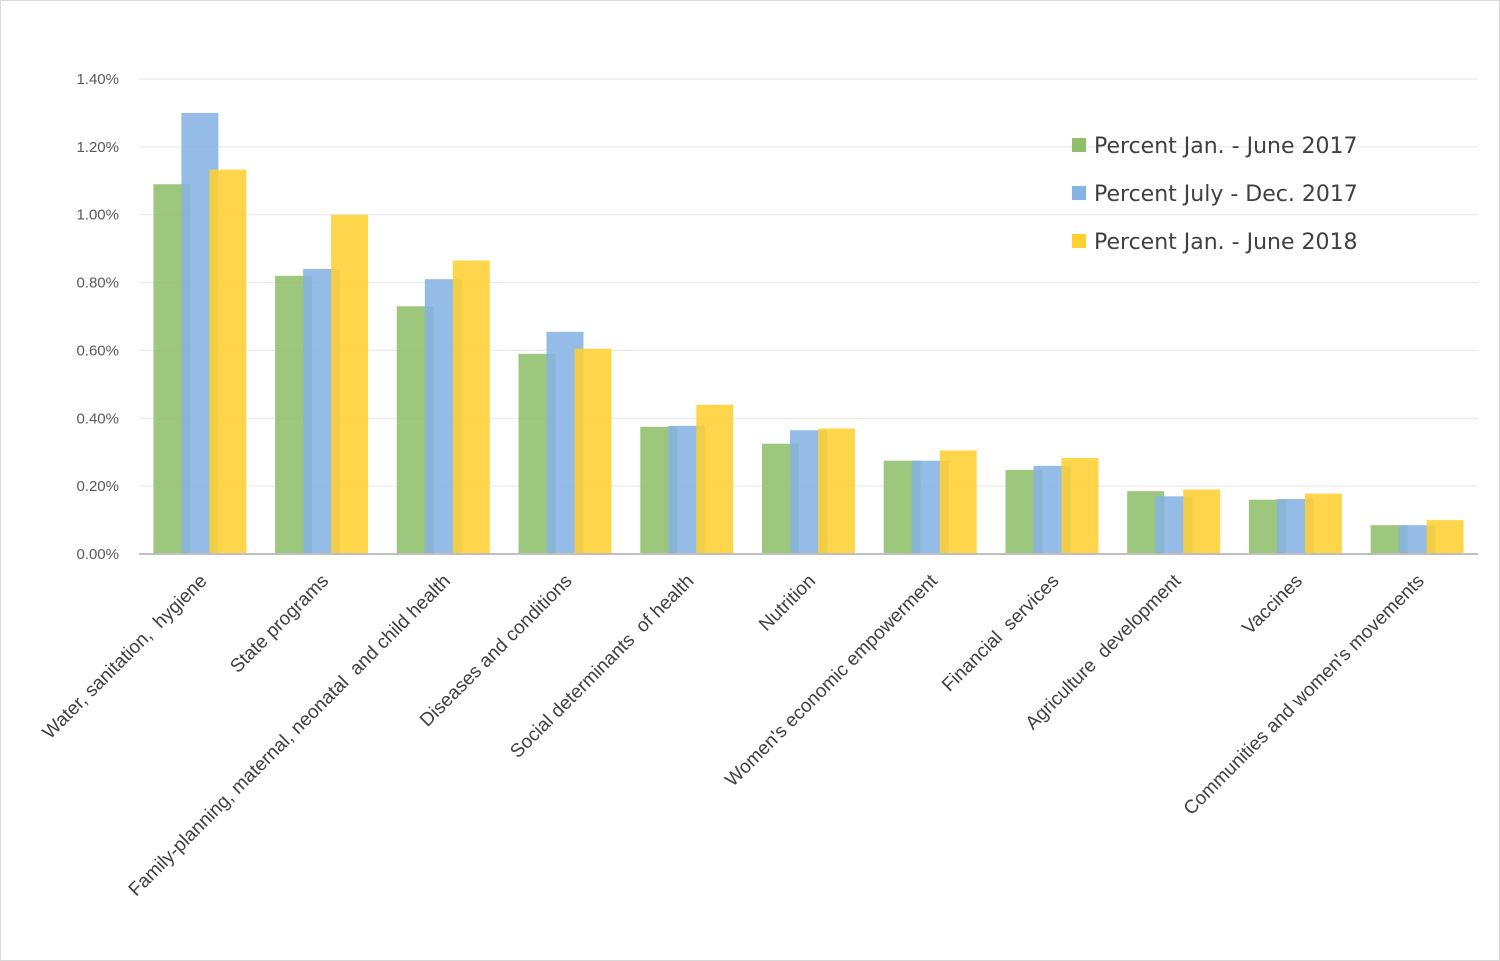 Image resolution: width=1500 pixels, height=961 pixels. Describe the element at coordinates (1226, 146) in the screenshot. I see `legend-label-1: Percent Jan. - June 2017` at that location.